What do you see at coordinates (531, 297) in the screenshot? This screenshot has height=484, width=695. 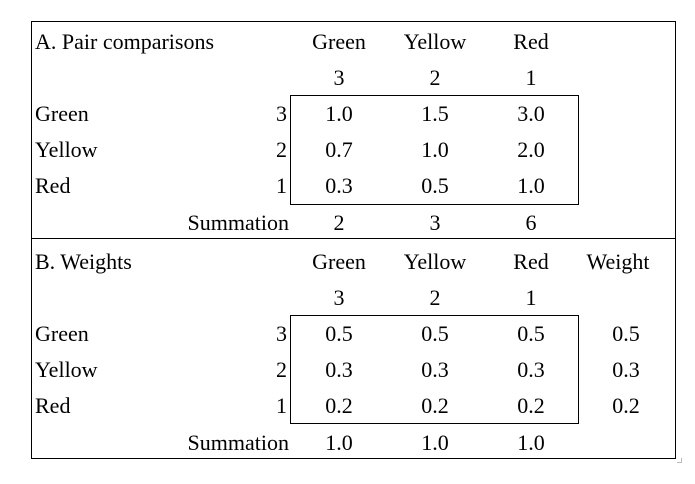 I see `col-rank-red-b: 1` at bounding box center [531, 297].